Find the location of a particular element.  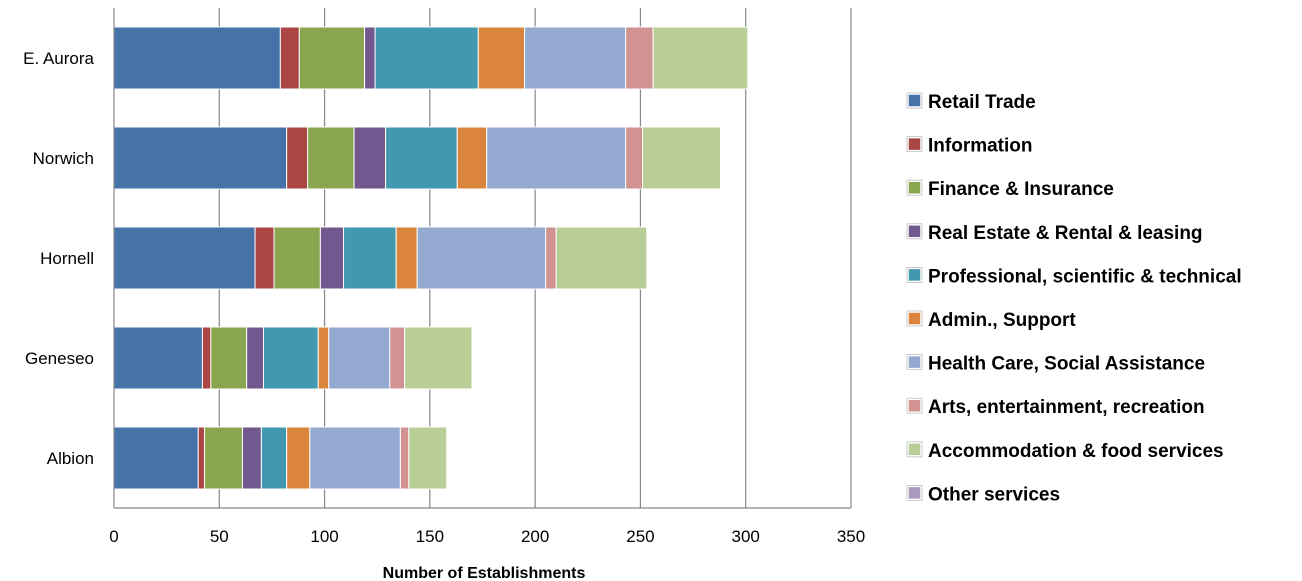

legend-label: Accommodation & food services is located at coordinates (1076, 451).